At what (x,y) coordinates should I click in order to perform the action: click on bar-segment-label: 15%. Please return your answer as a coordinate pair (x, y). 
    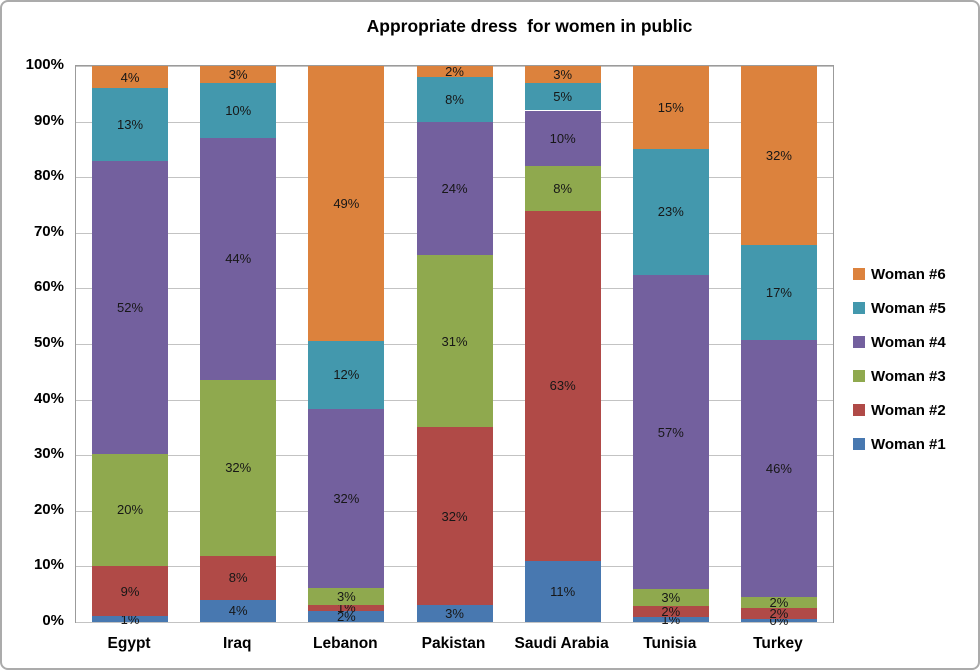
    Looking at the image, I should click on (670, 107).